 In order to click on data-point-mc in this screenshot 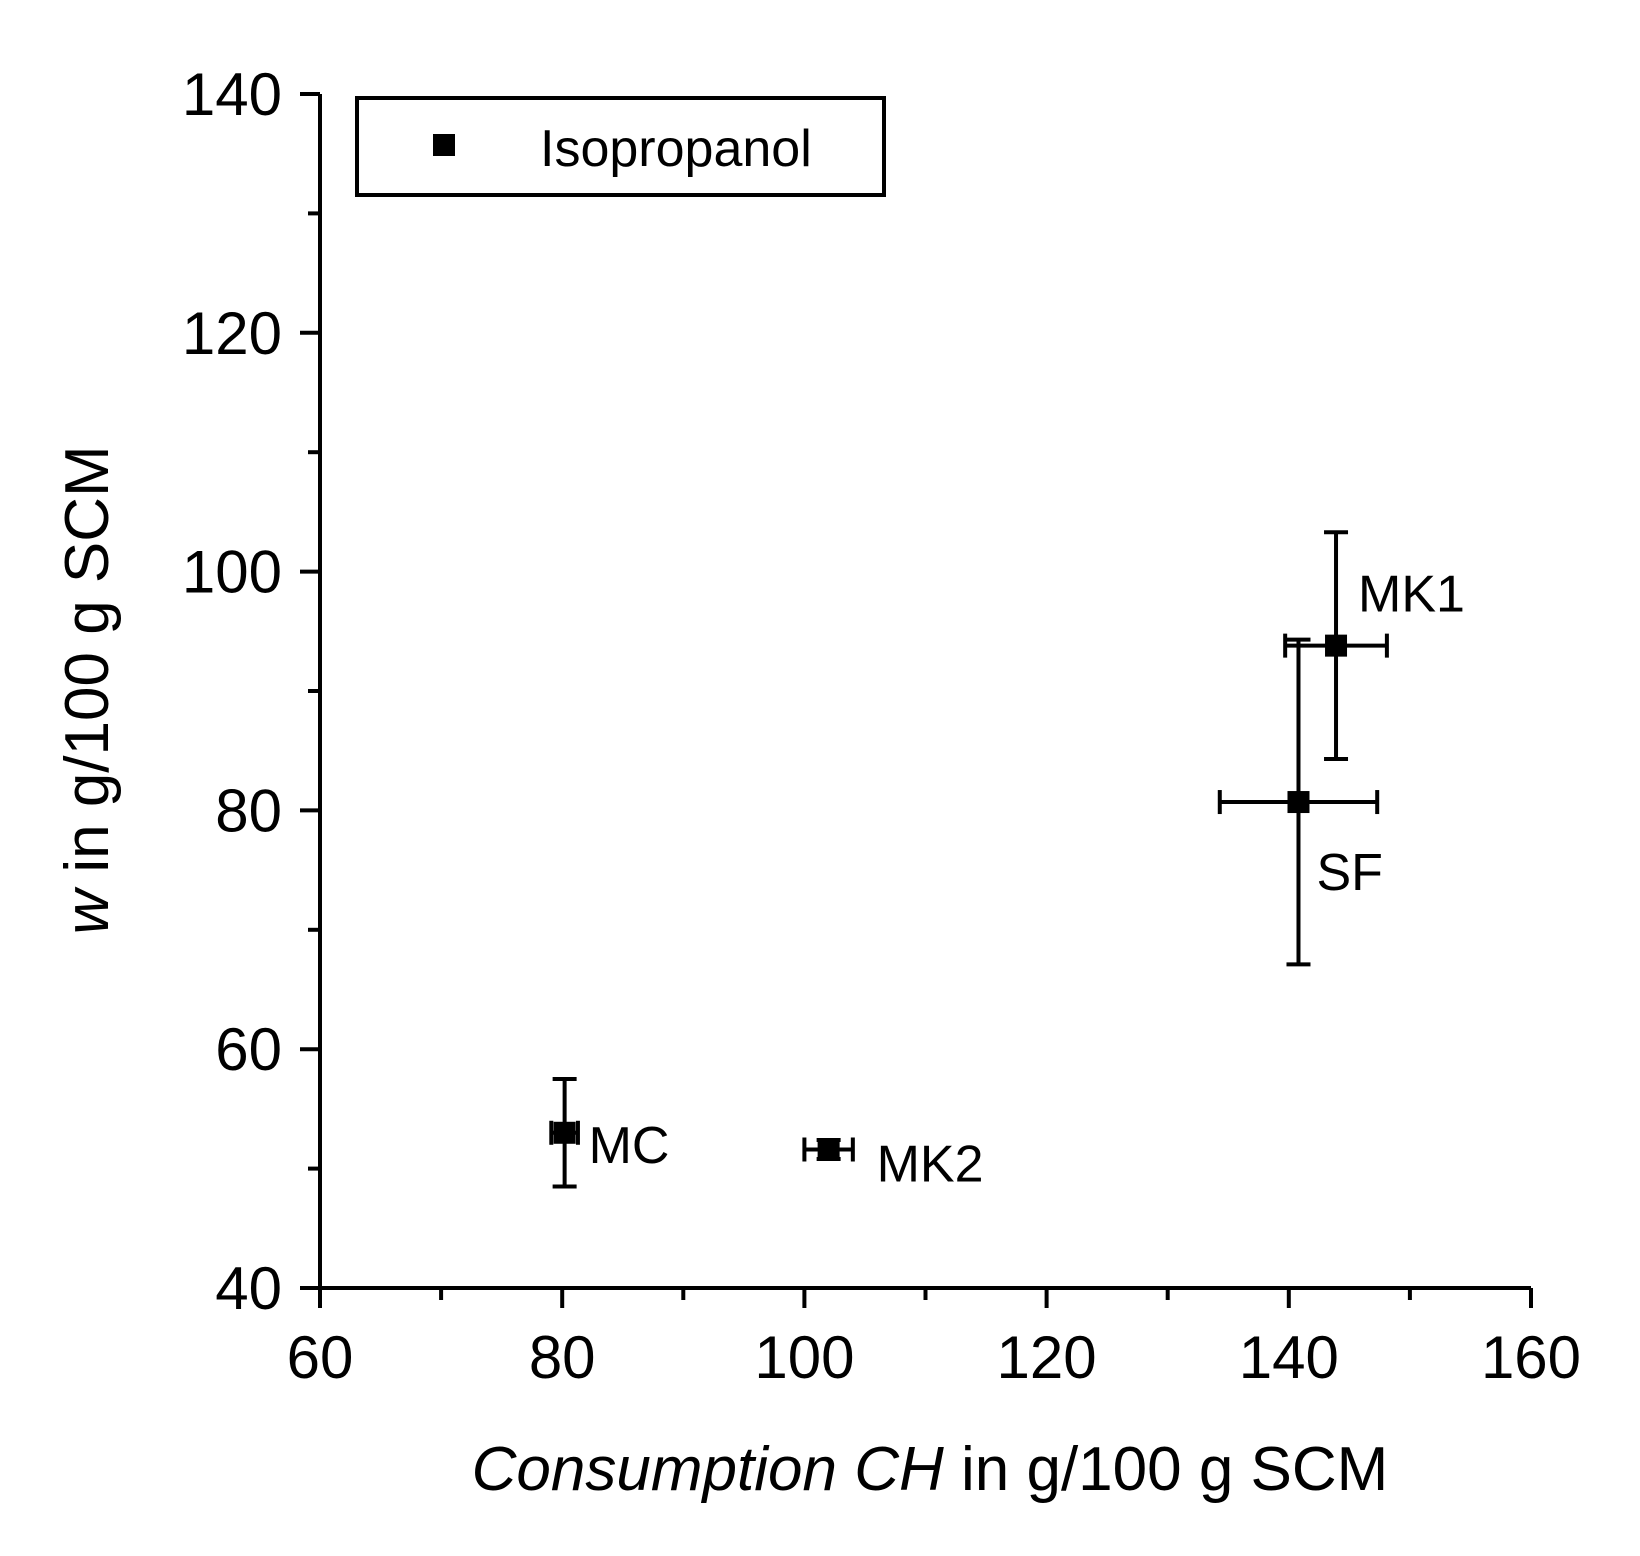, I will do `click(564, 1132)`.